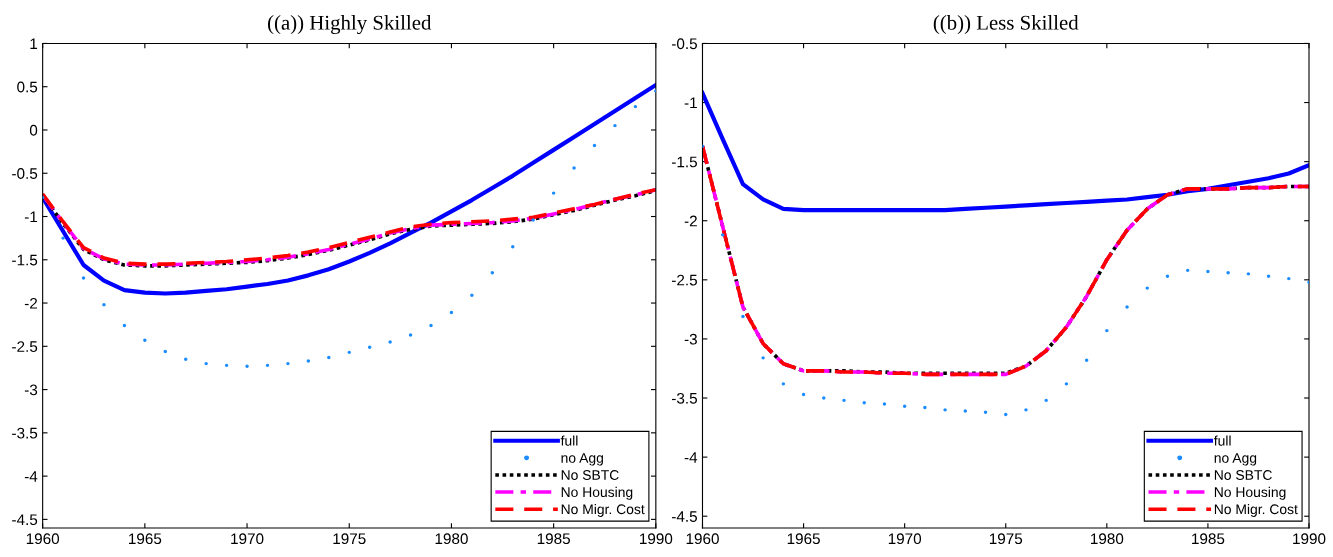  Describe the element at coordinates (1006, 152) in the screenshot. I see `line-series` at that location.